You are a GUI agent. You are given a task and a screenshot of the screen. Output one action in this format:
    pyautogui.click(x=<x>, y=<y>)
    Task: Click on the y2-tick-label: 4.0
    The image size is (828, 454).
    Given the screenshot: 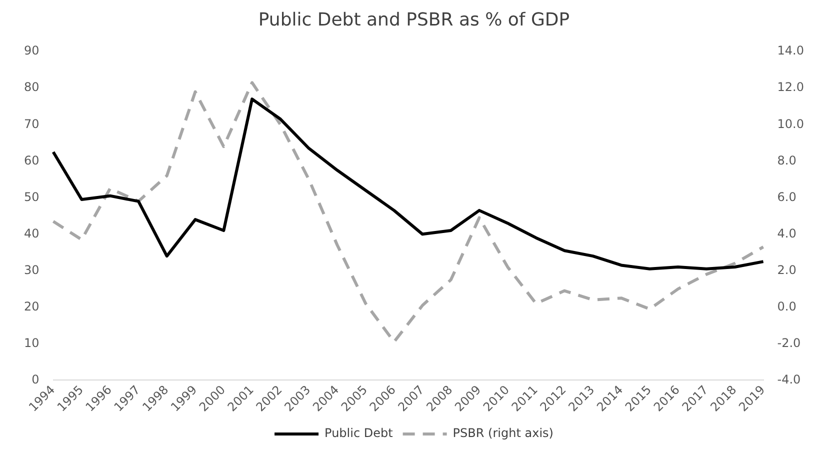 What is the action you would take?
    pyautogui.click(x=786, y=233)
    